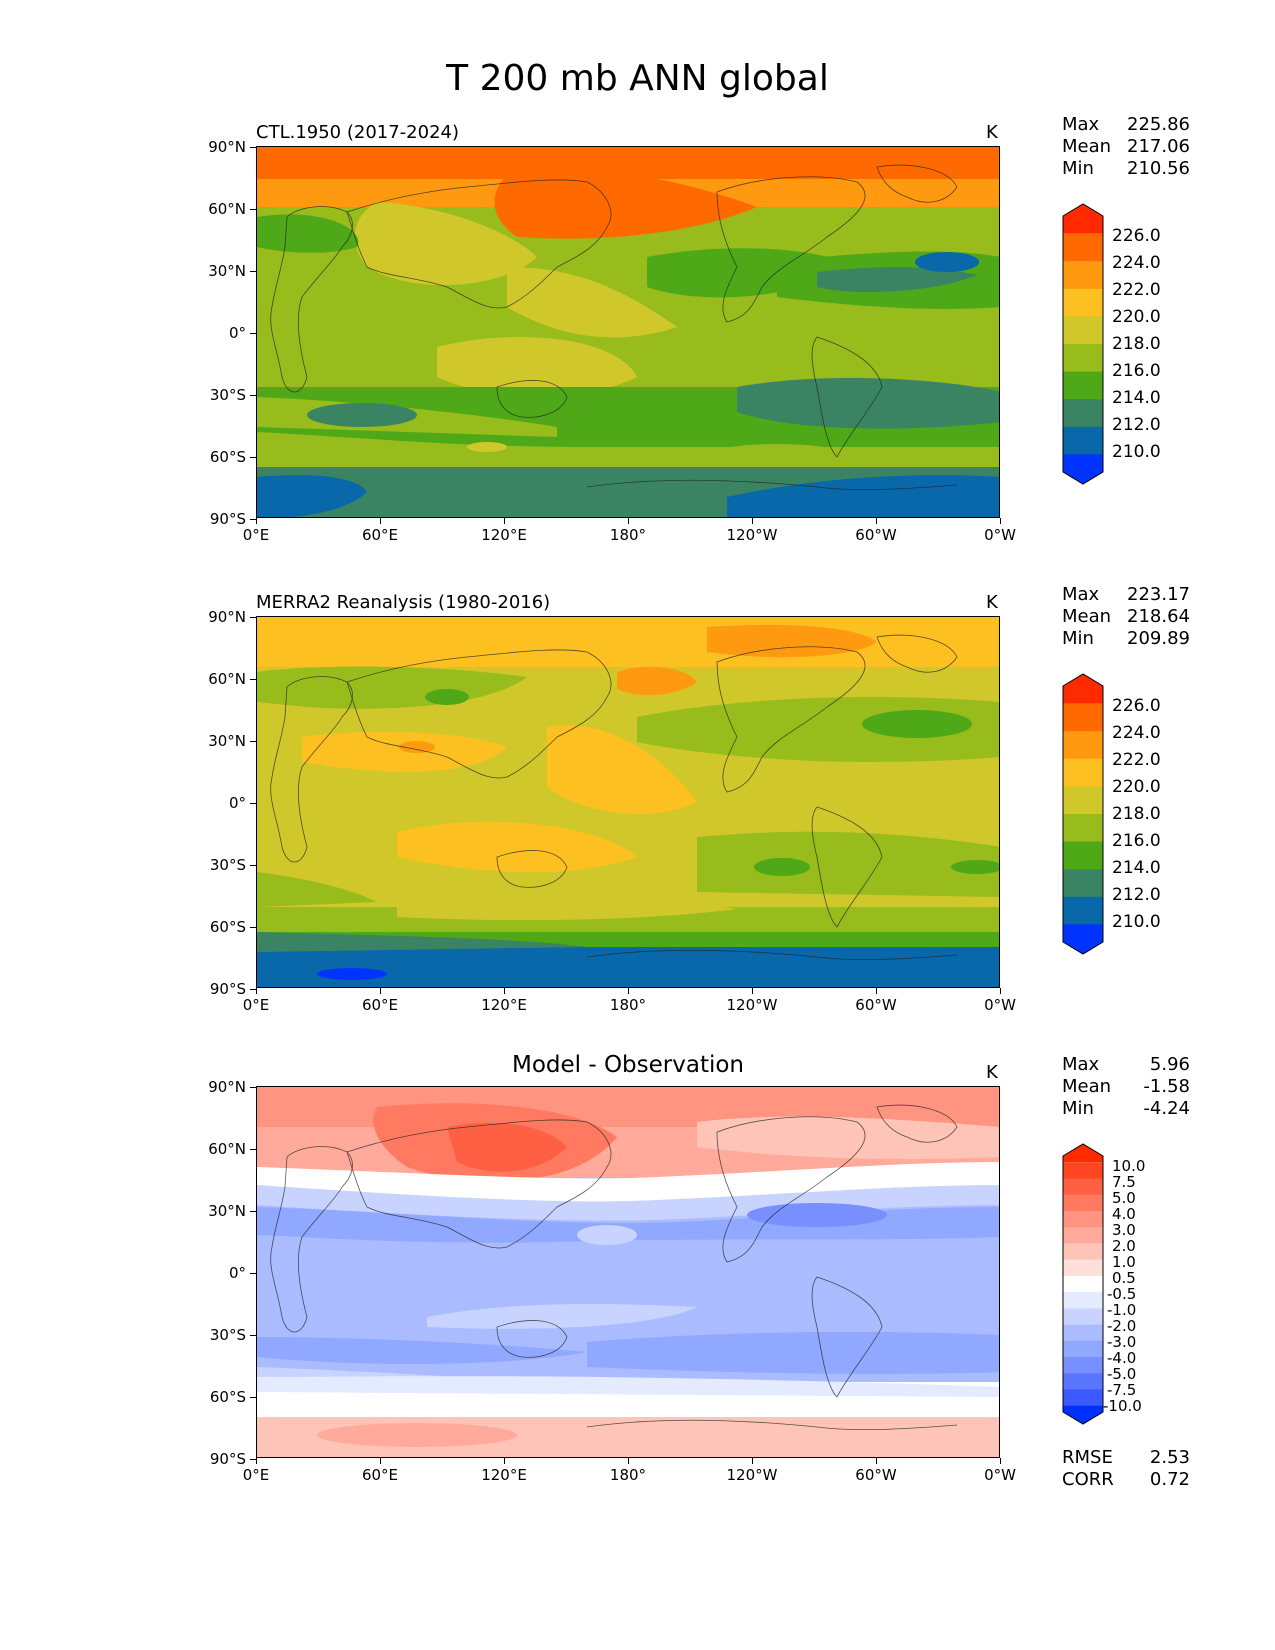 The image size is (1275, 1650). What do you see at coordinates (1124, 1230) in the screenshot?
I see `colorbar-label: 3.0` at bounding box center [1124, 1230].